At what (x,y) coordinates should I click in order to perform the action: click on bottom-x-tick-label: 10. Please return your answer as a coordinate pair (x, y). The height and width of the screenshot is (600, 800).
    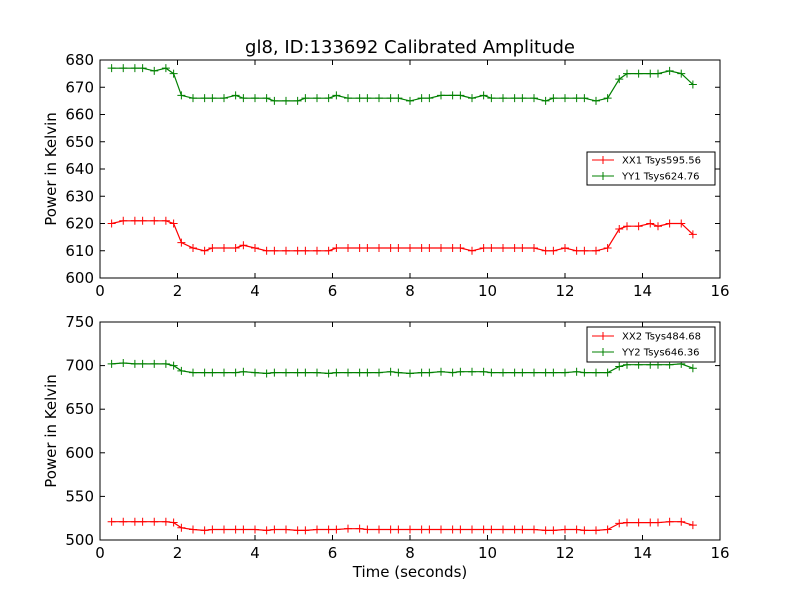
    Looking at the image, I should click on (487, 553).